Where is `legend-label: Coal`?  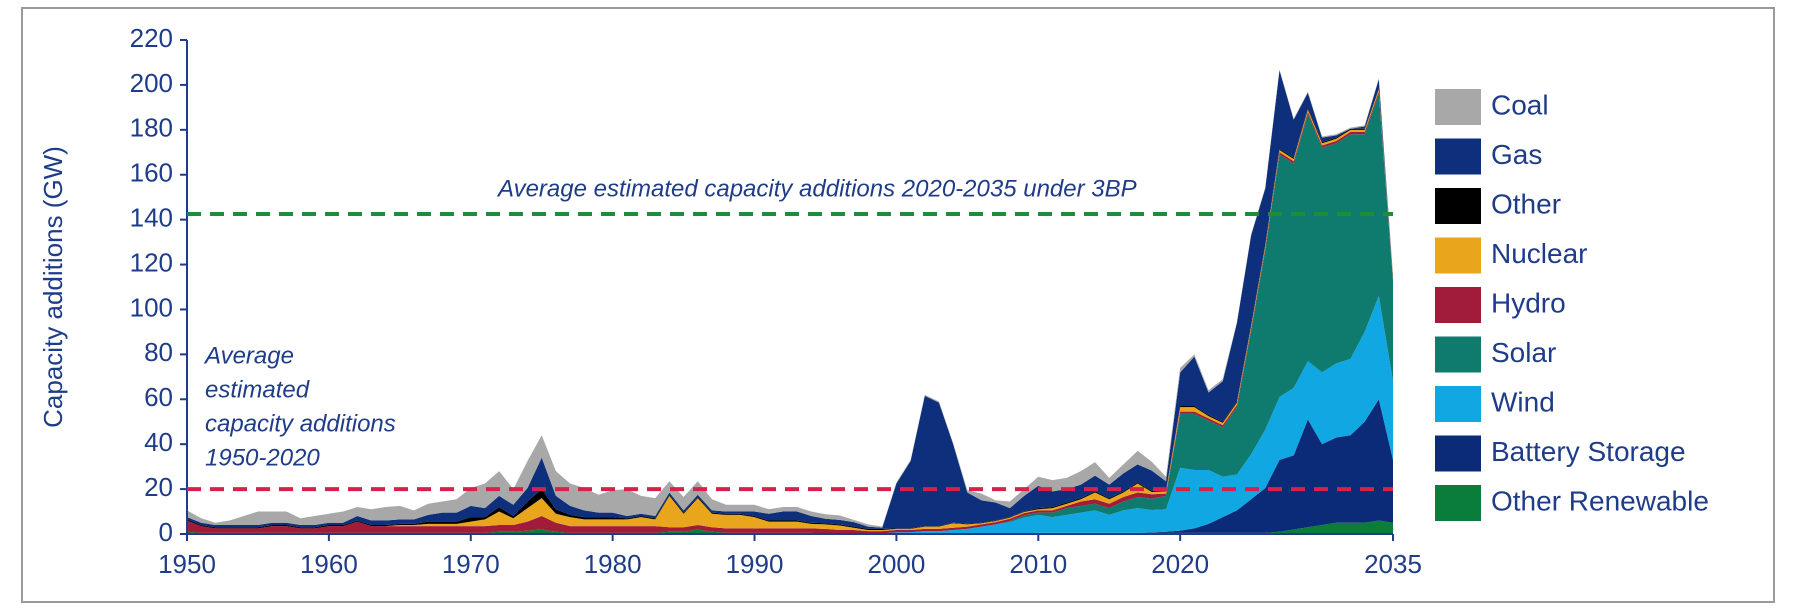
legend-label: Coal is located at coordinates (1520, 104).